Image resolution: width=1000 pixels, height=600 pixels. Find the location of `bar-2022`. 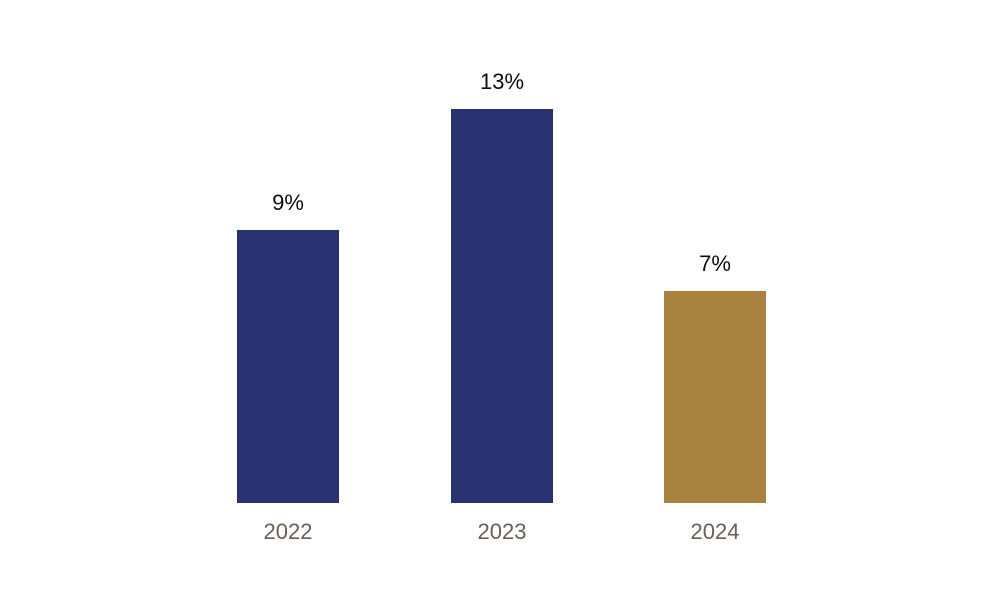

bar-2022 is located at coordinates (288, 366).